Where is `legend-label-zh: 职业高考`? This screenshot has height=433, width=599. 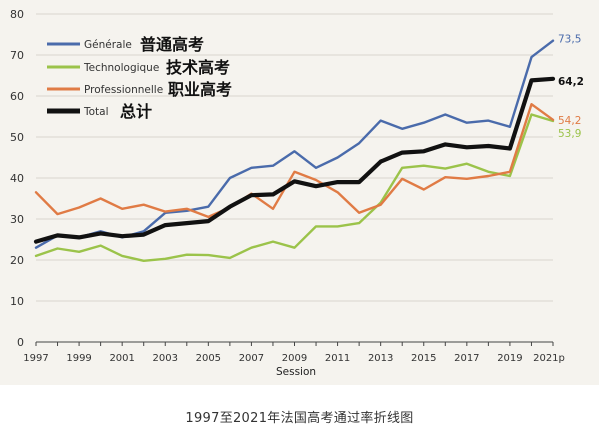
legend-label-zh: 职业高考 is located at coordinates (200, 89).